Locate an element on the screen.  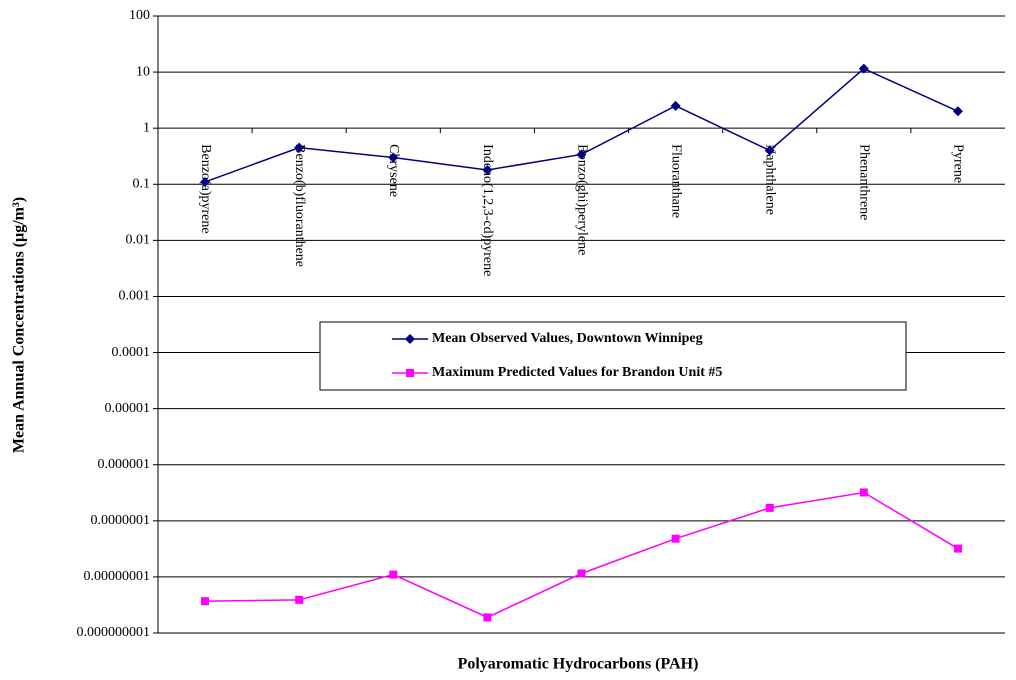
y-tick-label: 0.000001 is located at coordinates (124, 464).